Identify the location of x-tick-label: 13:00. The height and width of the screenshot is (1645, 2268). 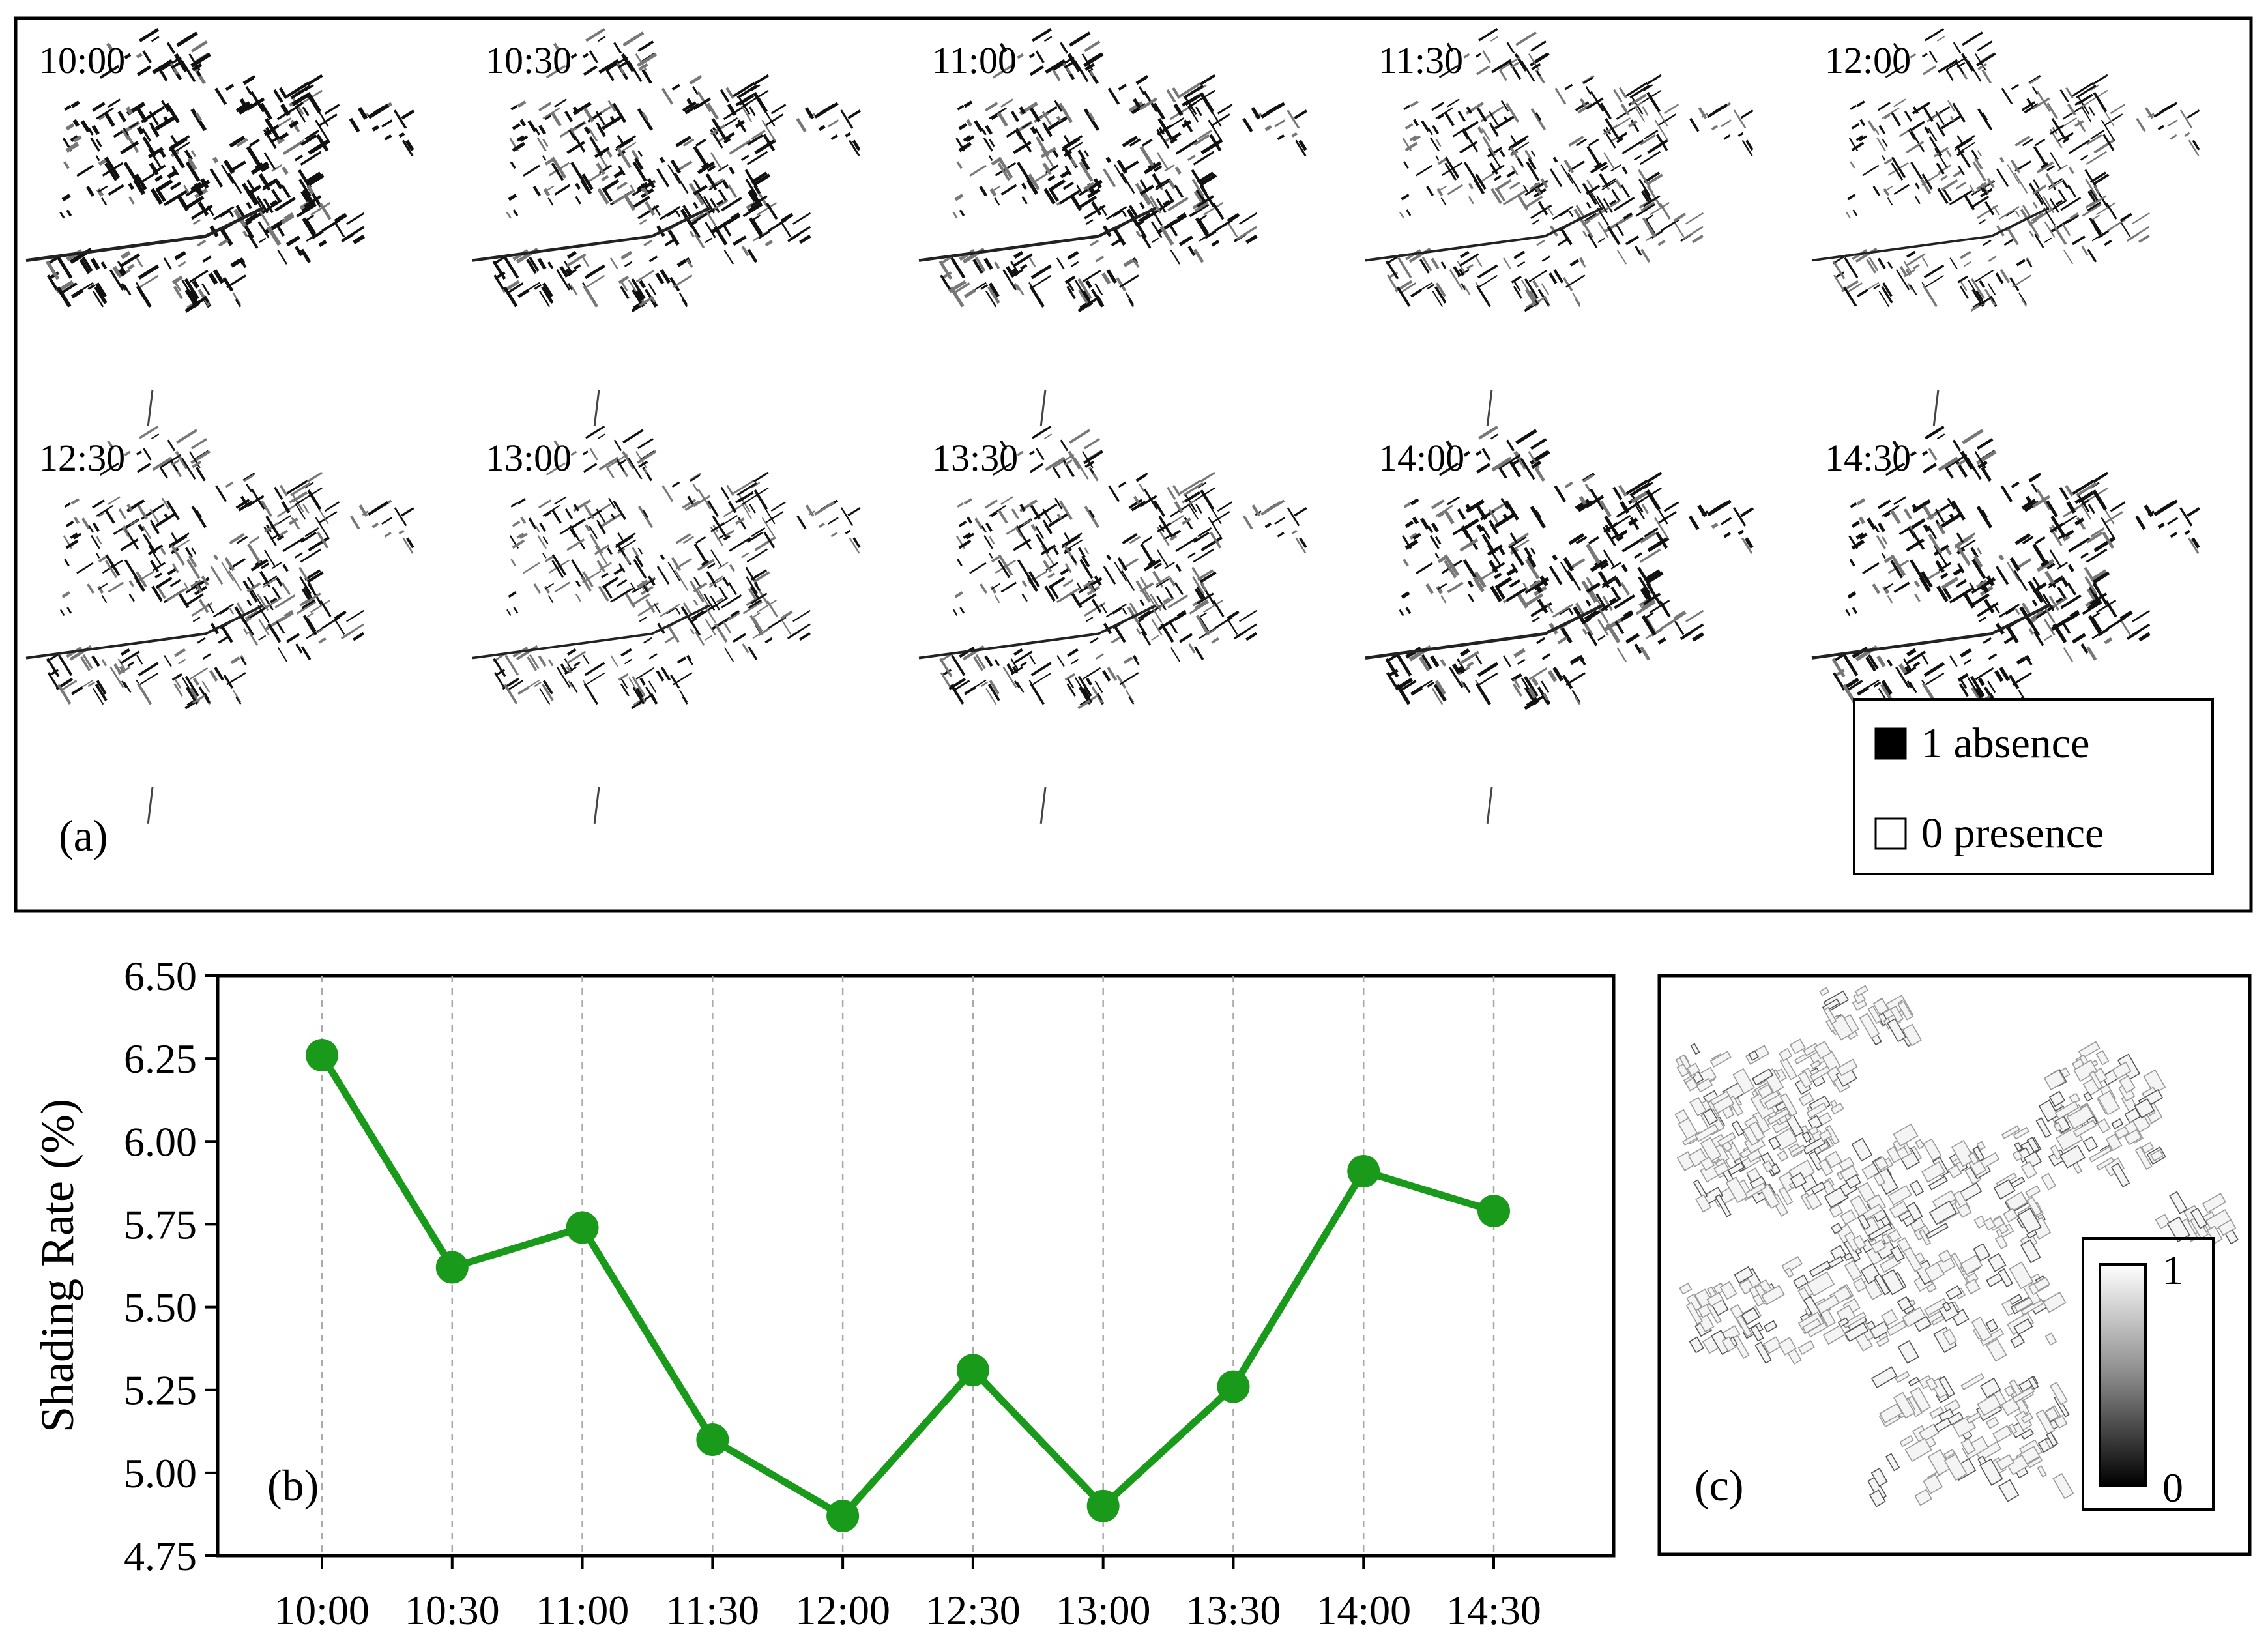
(1103, 1610).